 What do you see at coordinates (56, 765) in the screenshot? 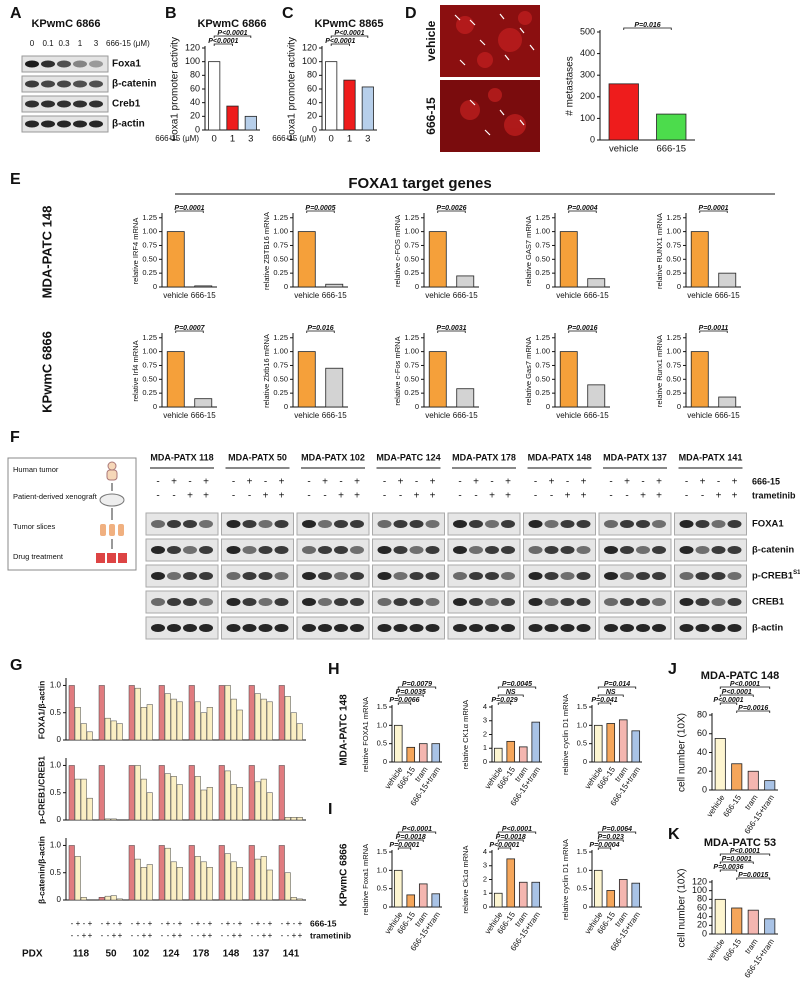
I see `y-tick-label: 1.0` at bounding box center [56, 765].